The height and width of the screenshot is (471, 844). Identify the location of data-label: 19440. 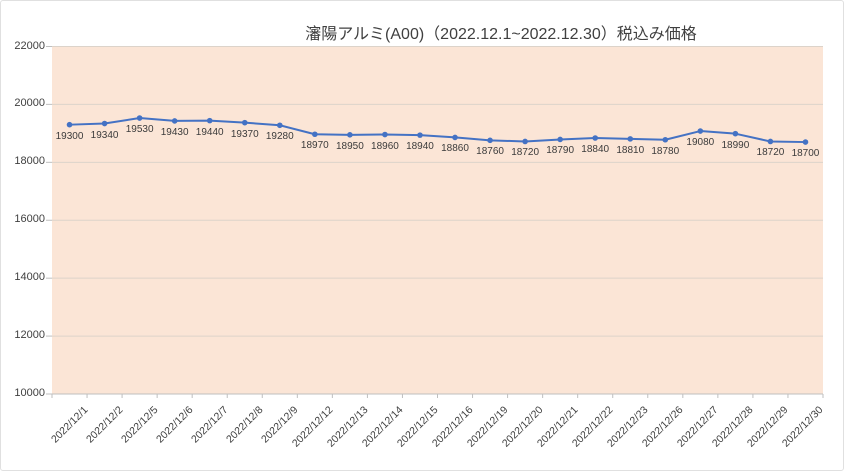
(209, 132).